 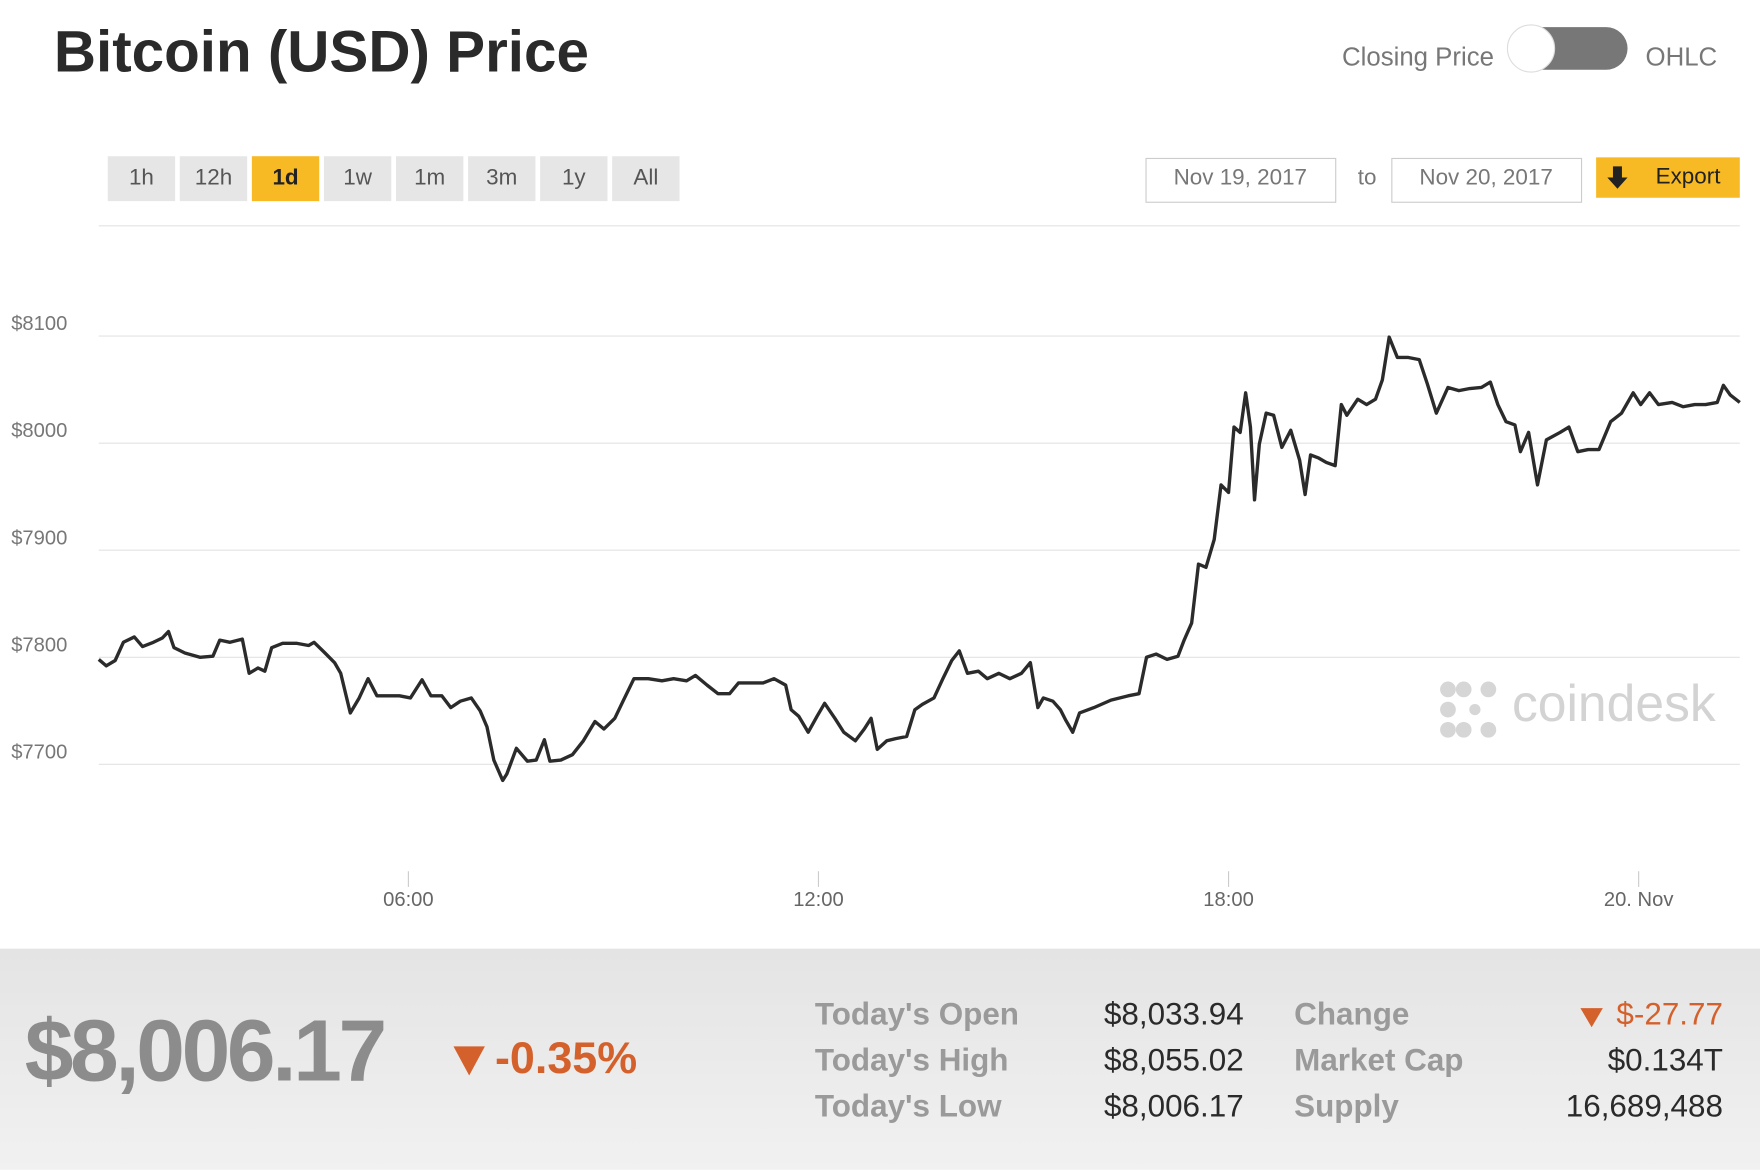 I want to click on y-tick-label: $7700, so click(x=39, y=752).